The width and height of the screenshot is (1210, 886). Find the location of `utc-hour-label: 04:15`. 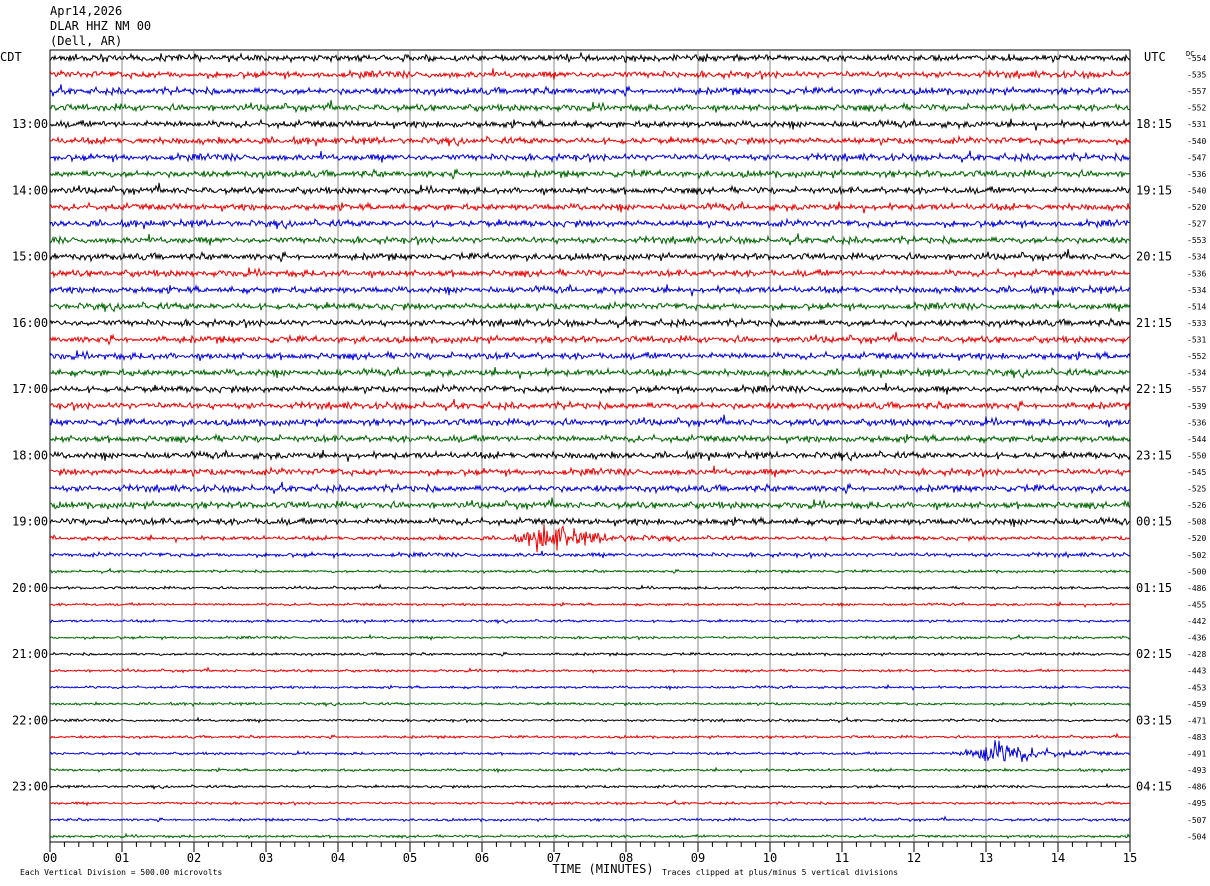

utc-hour-label: 04:15 is located at coordinates (1154, 787).